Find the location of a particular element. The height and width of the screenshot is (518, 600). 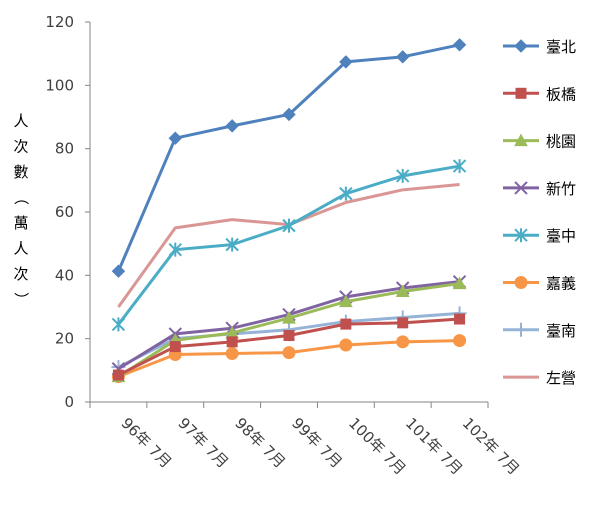

legend-item: 左營 is located at coordinates (539, 378).